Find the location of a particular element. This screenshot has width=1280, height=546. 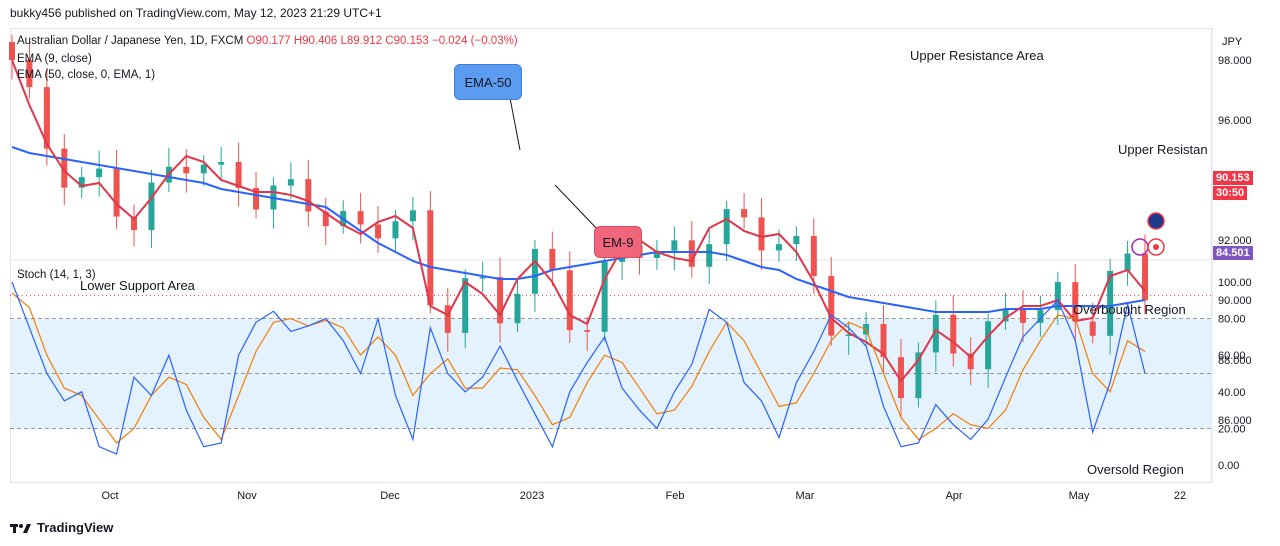

footer-brand: TradingView is located at coordinates (61, 527).